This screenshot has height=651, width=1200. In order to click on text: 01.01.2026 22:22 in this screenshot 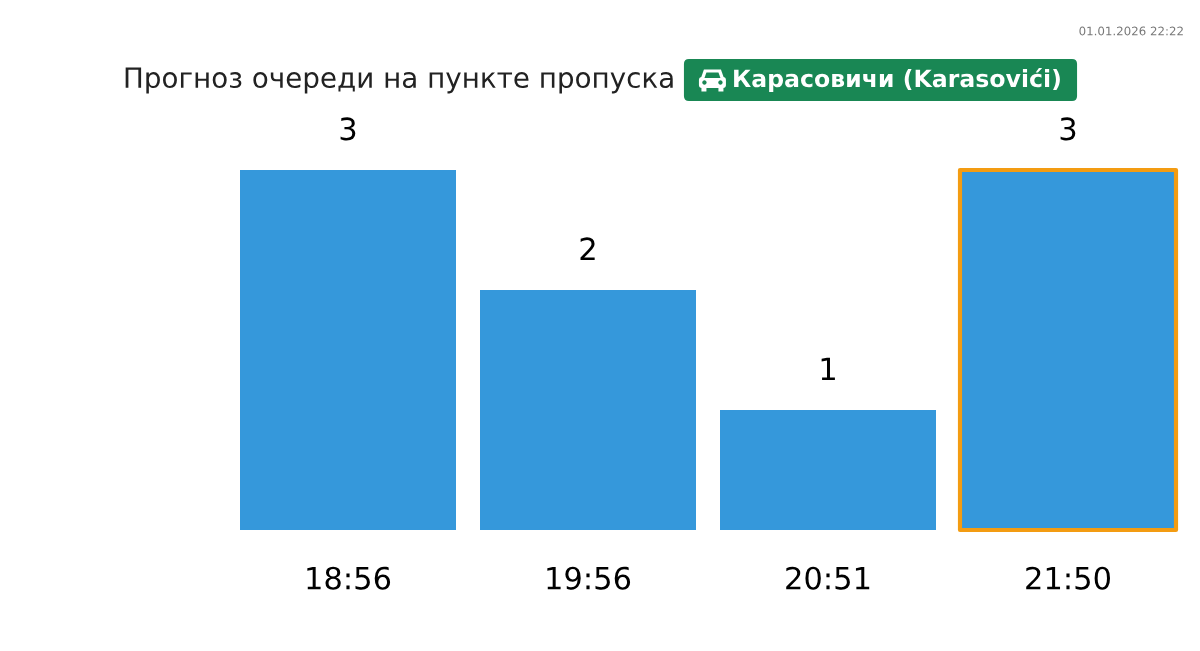, I will do `click(1131, 31)`.